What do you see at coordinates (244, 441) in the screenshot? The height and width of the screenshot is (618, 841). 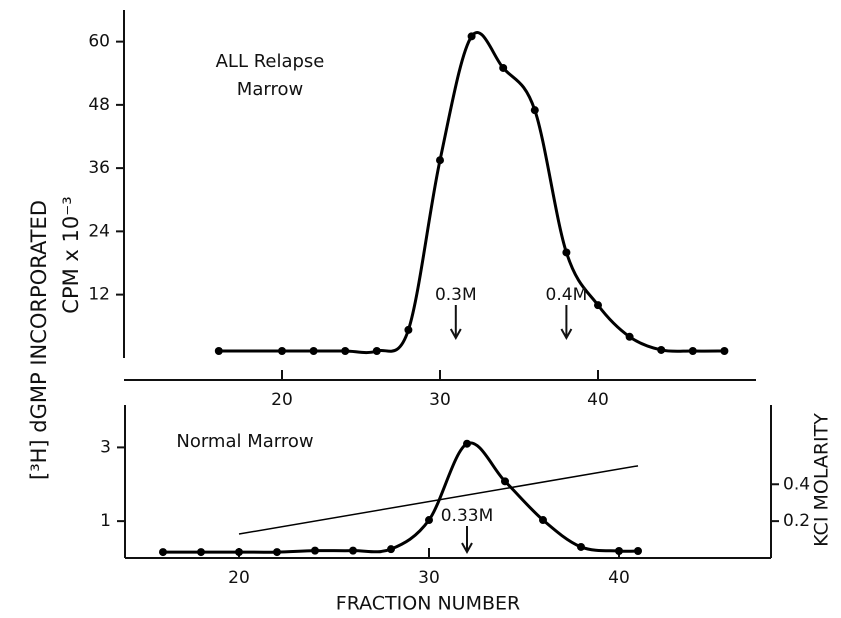 I see `panel-title: Normal Marrow` at bounding box center [244, 441].